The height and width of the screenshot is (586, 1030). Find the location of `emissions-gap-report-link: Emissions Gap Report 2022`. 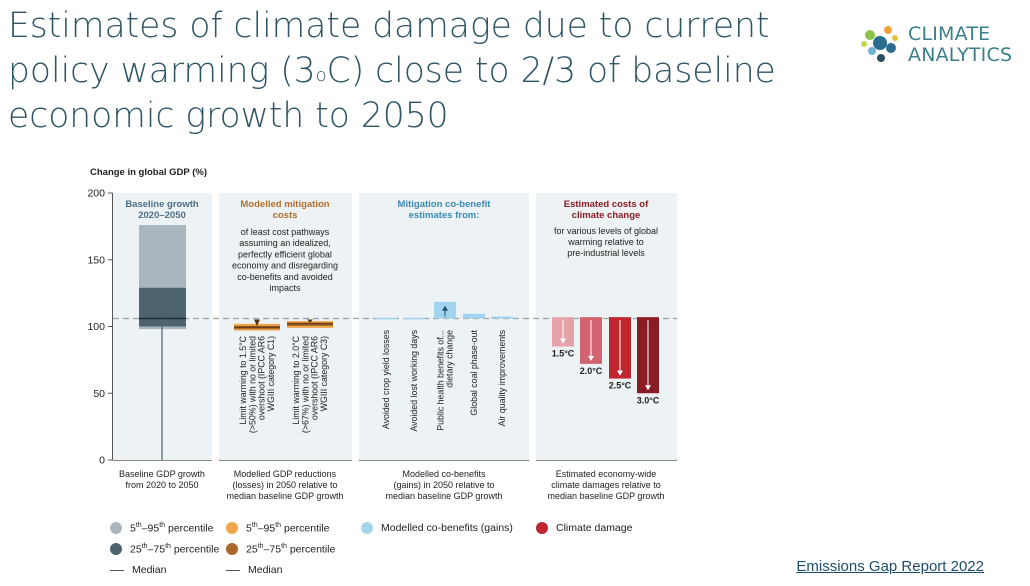

emissions-gap-report-link: Emissions Gap Report 2022 is located at coordinates (890, 566).